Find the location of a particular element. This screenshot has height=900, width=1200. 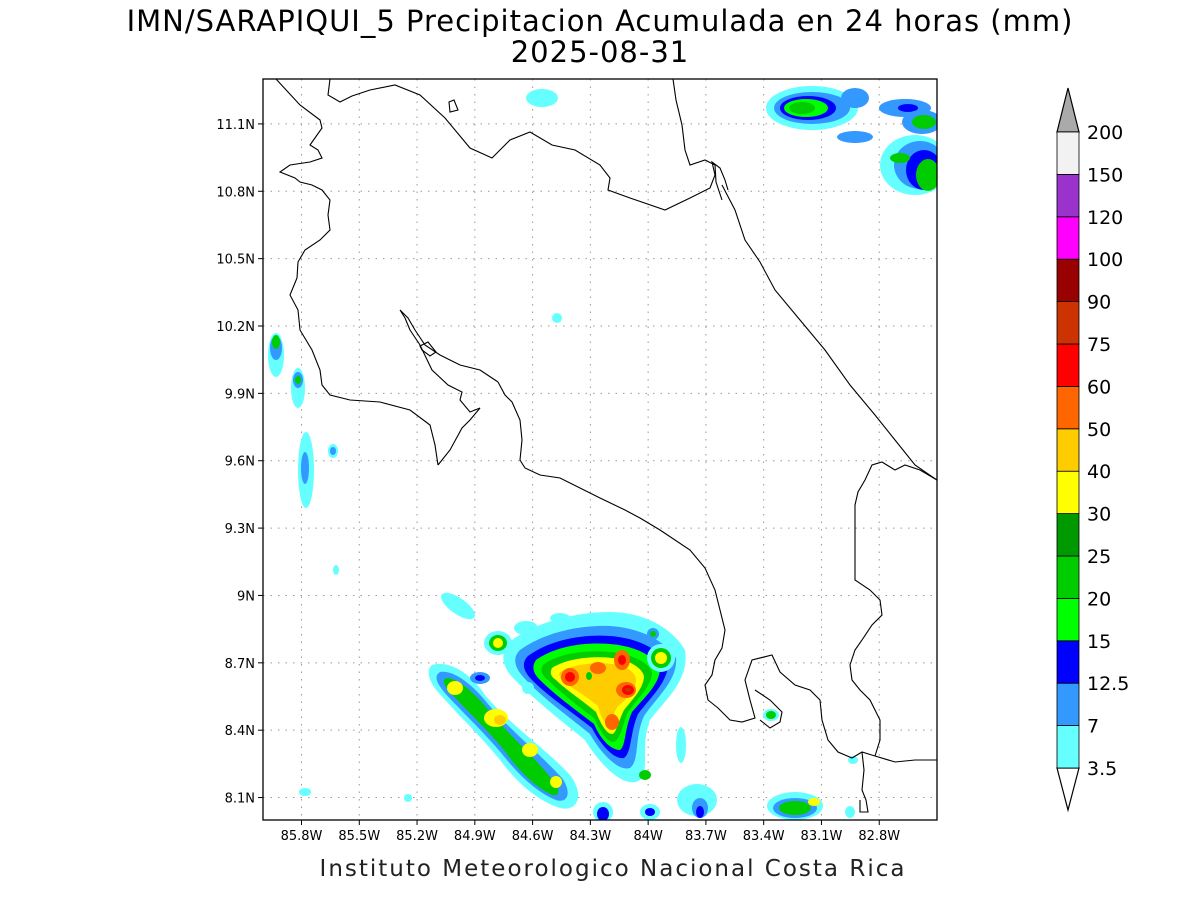

colorbar-level-label: 15 is located at coordinates (1099, 642).